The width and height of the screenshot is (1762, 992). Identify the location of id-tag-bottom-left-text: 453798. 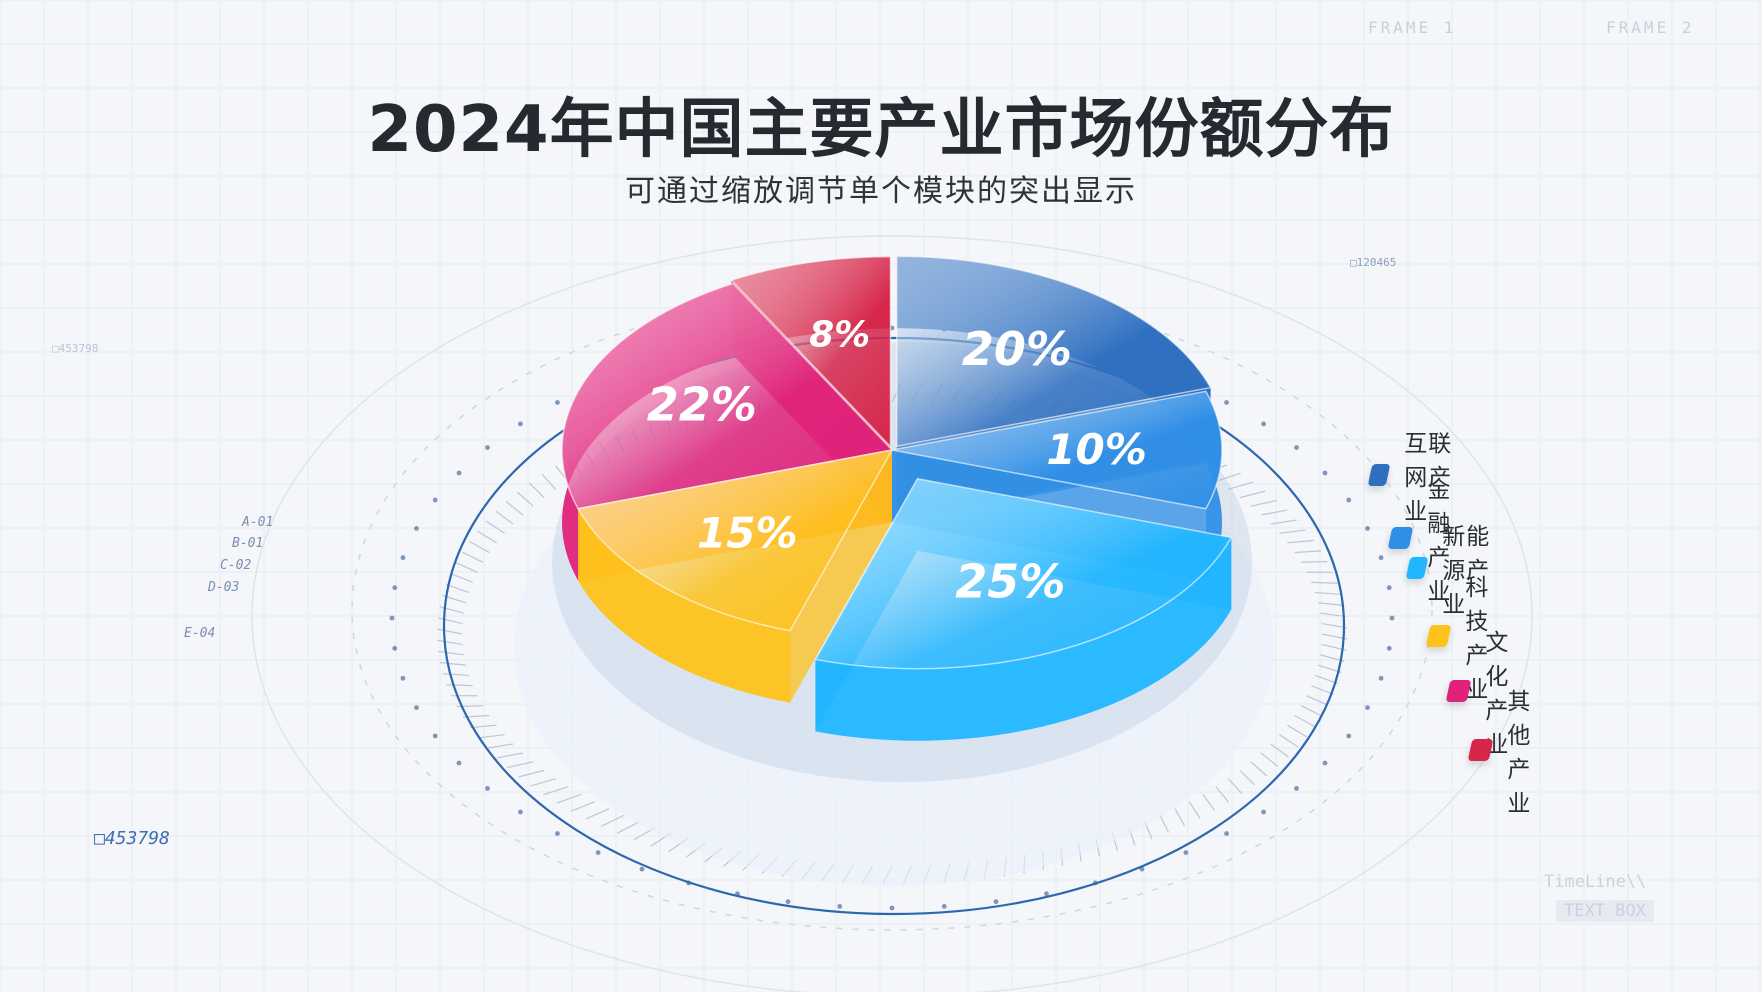
(137, 838).